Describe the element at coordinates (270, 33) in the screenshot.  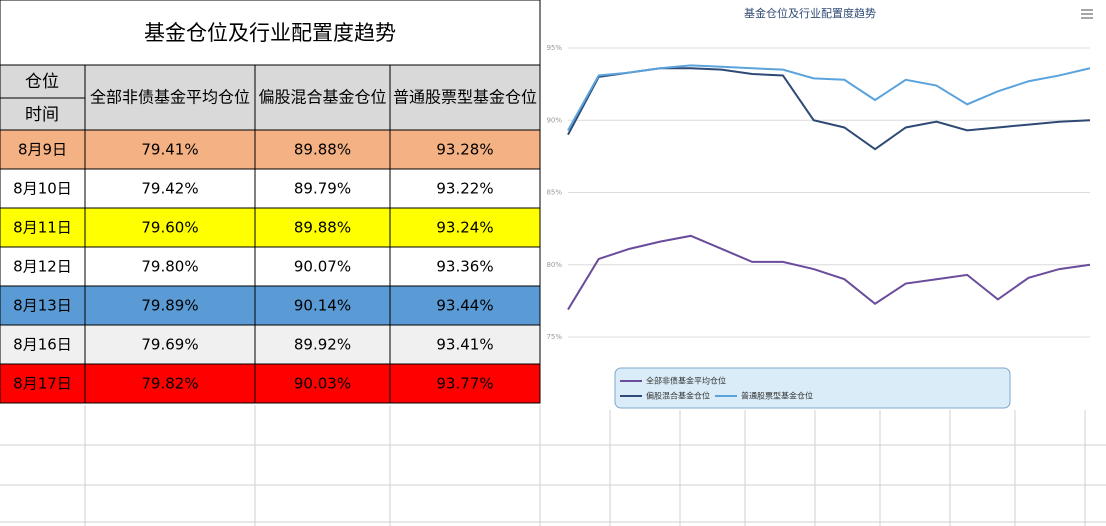
I see `table-title: 基金仓位及行业配置度趋势` at that location.